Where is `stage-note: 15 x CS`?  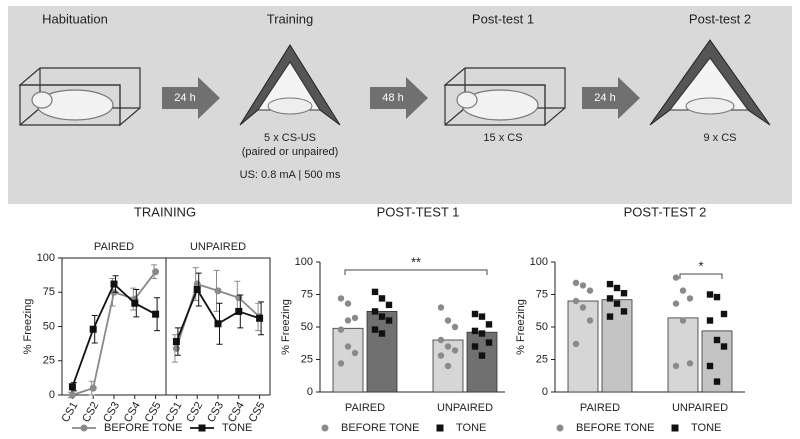 stage-note: 15 x CS is located at coordinates (502, 138).